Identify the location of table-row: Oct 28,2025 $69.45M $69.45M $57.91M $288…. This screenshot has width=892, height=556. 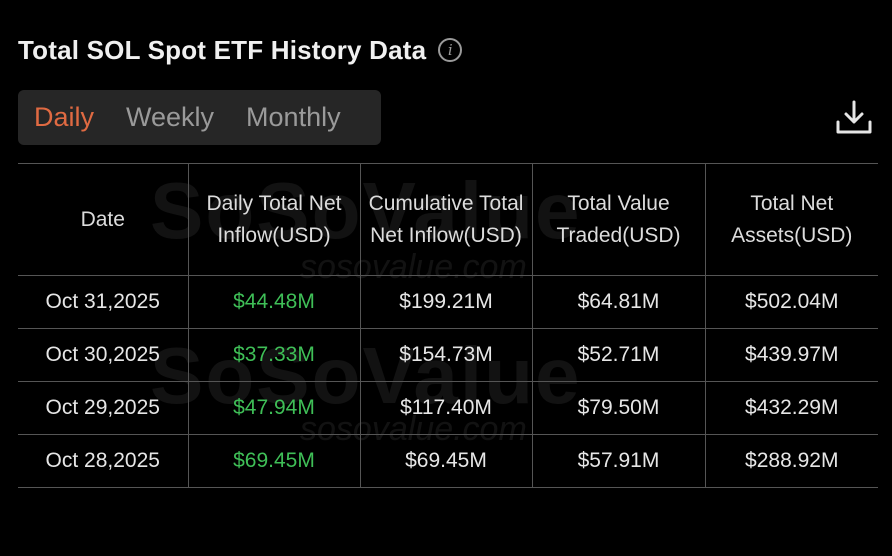
(448, 461).